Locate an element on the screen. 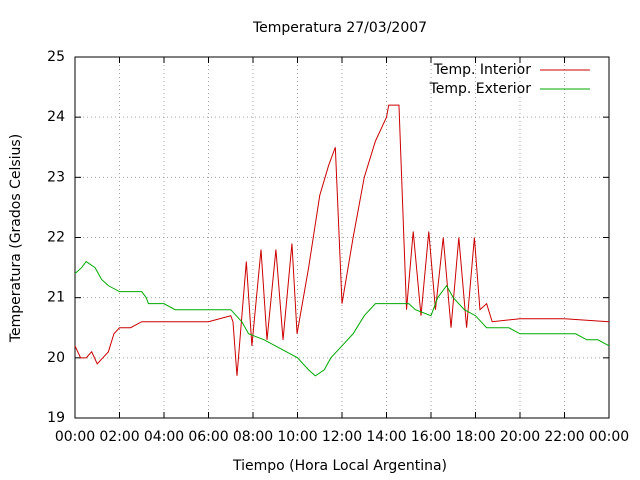 This screenshot has height=480, width=640. x-tick-label: 16:00 is located at coordinates (431, 437).